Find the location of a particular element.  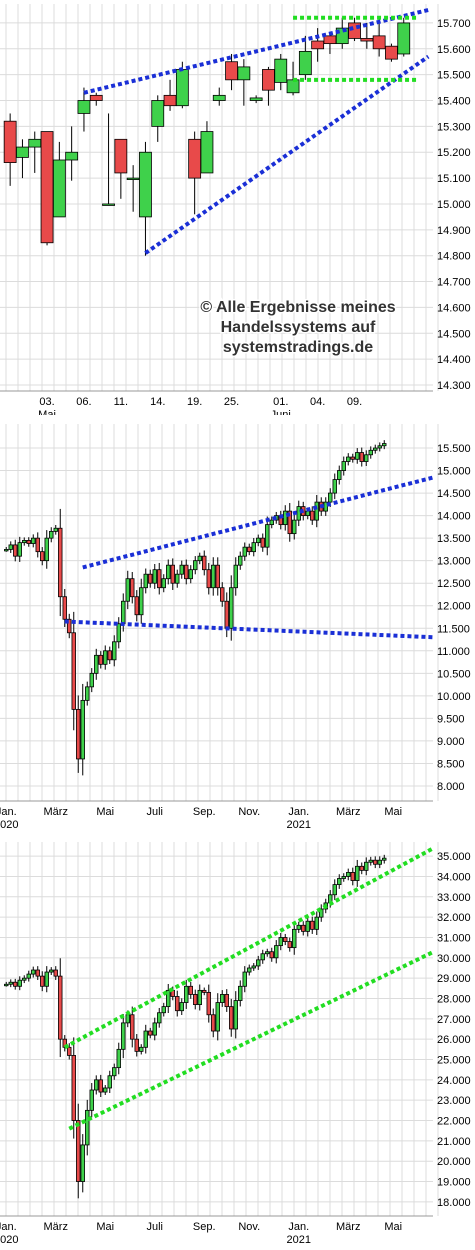

y-tick-label: 11.000 is located at coordinates (453, 652).